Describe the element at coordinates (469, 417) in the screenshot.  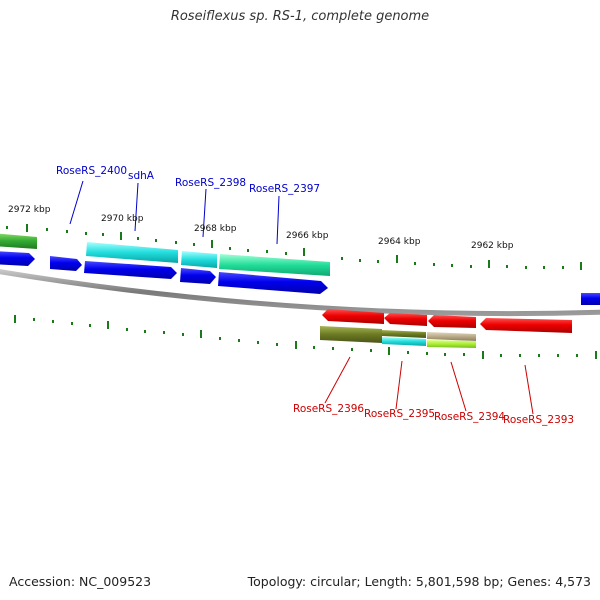
I see `gene-label: RoseRS_2394` at that location.